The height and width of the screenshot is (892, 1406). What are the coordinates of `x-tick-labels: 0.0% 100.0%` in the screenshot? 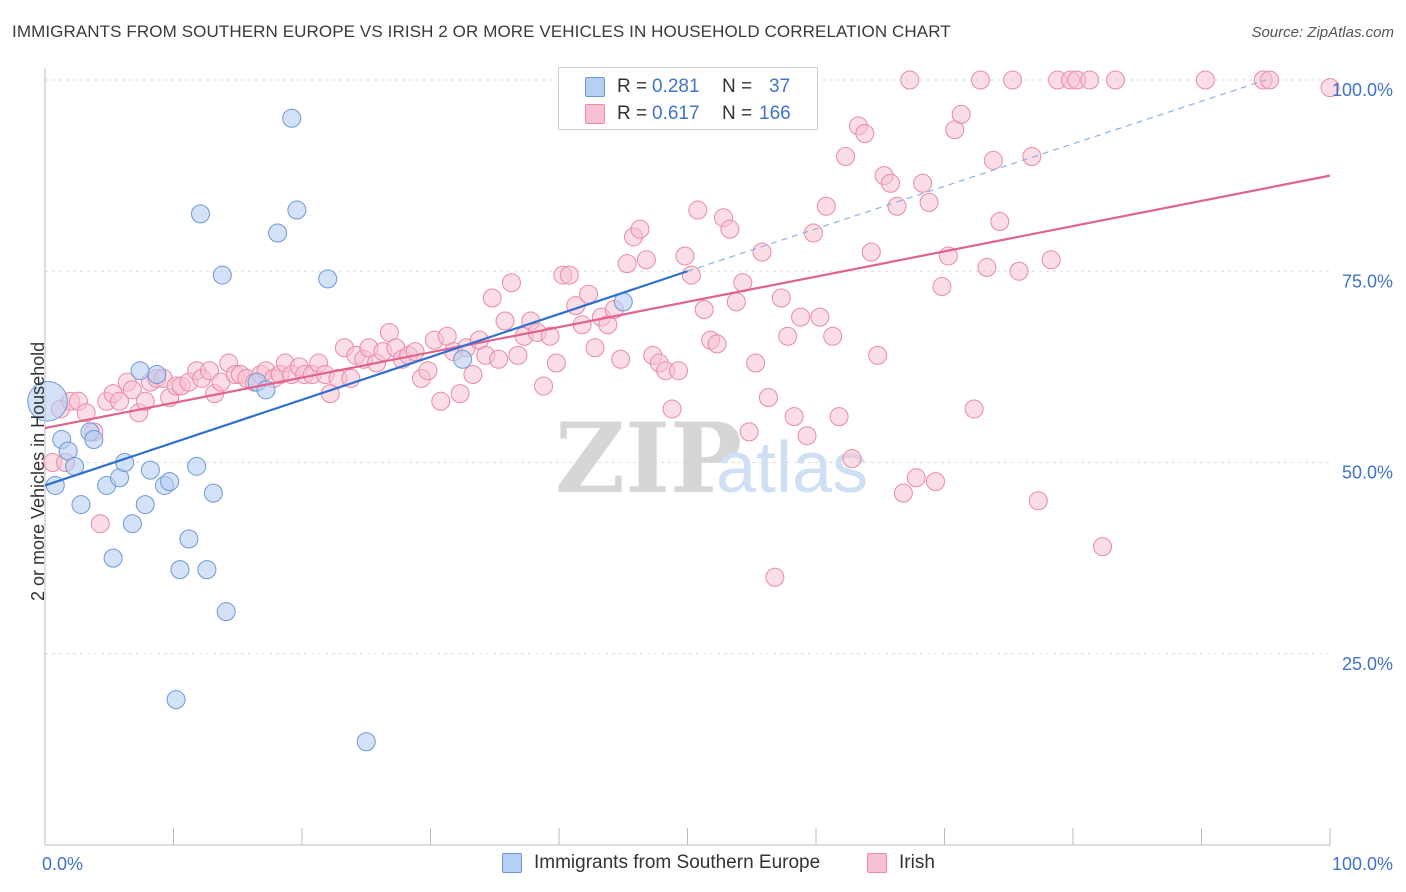 It's located at (717, 864).